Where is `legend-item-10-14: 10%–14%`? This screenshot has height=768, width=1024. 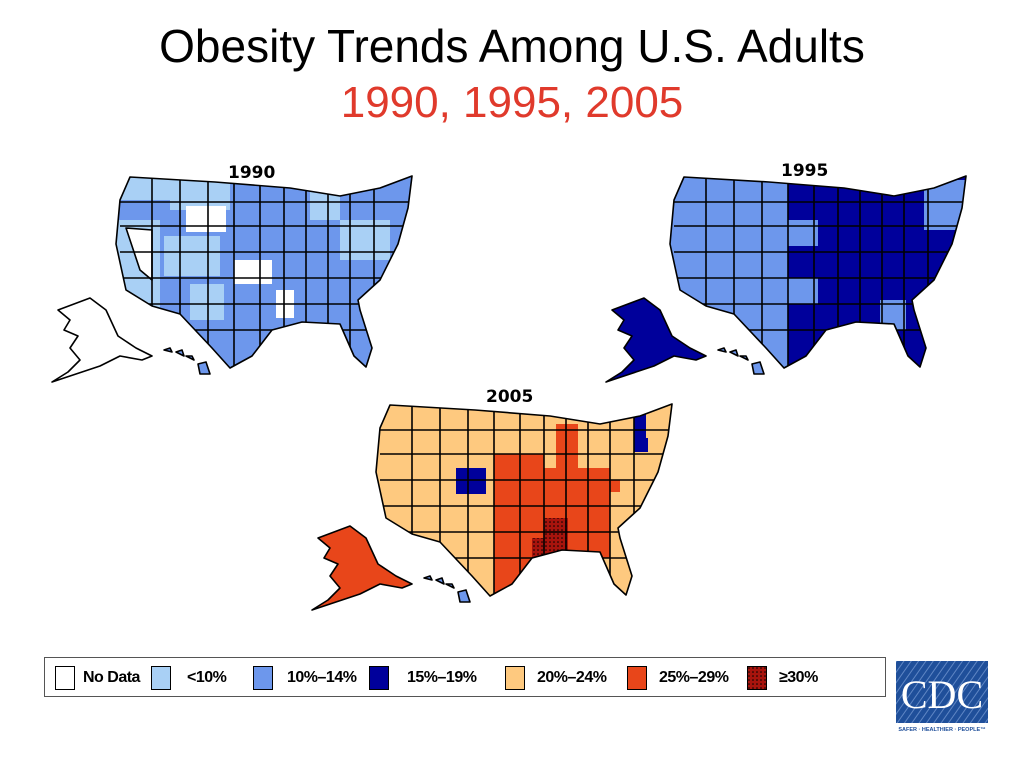
legend-item-10-14: 10%–14% is located at coordinates (305, 678).